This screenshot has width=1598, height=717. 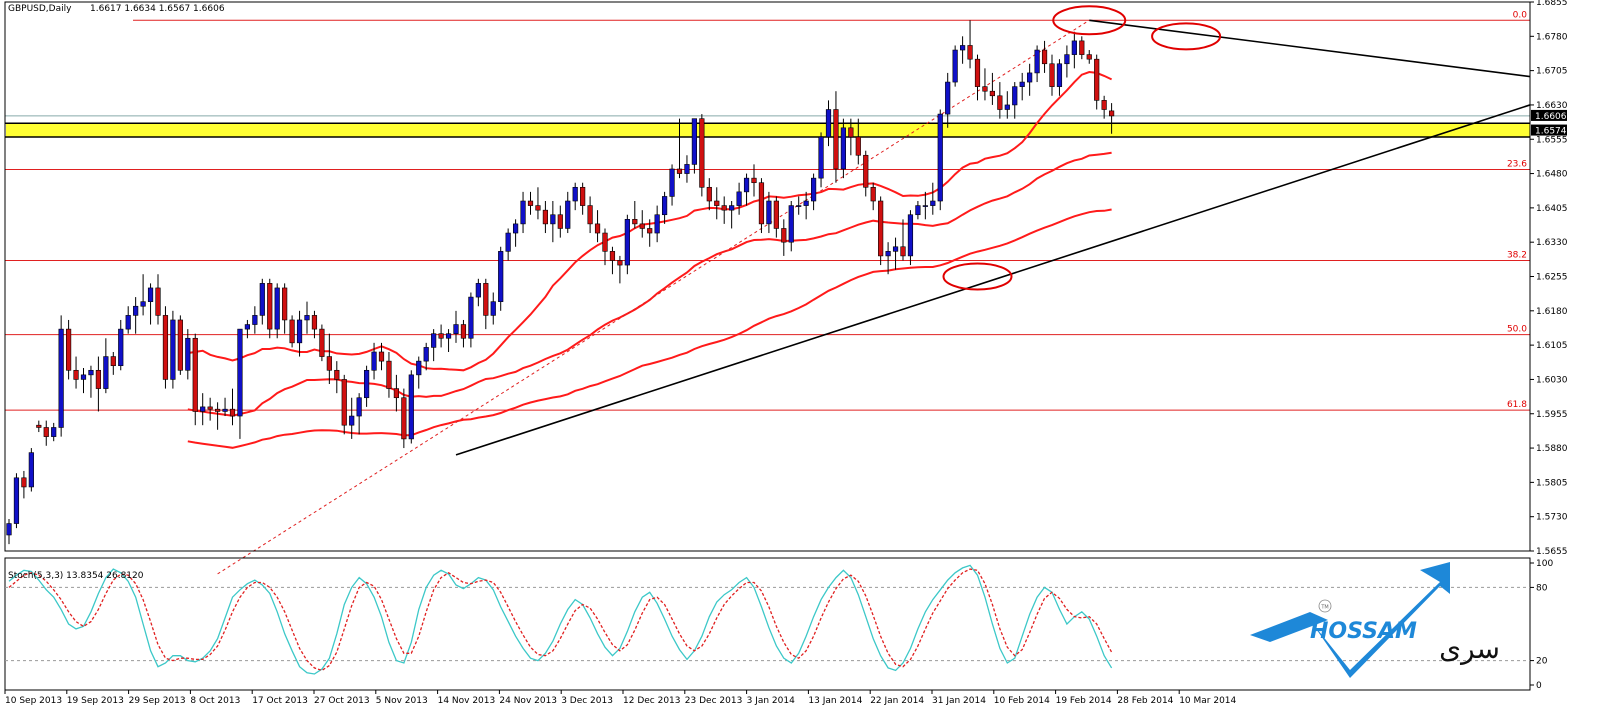 I want to click on y-tick-label: 1.6405, so click(x=1552, y=209).